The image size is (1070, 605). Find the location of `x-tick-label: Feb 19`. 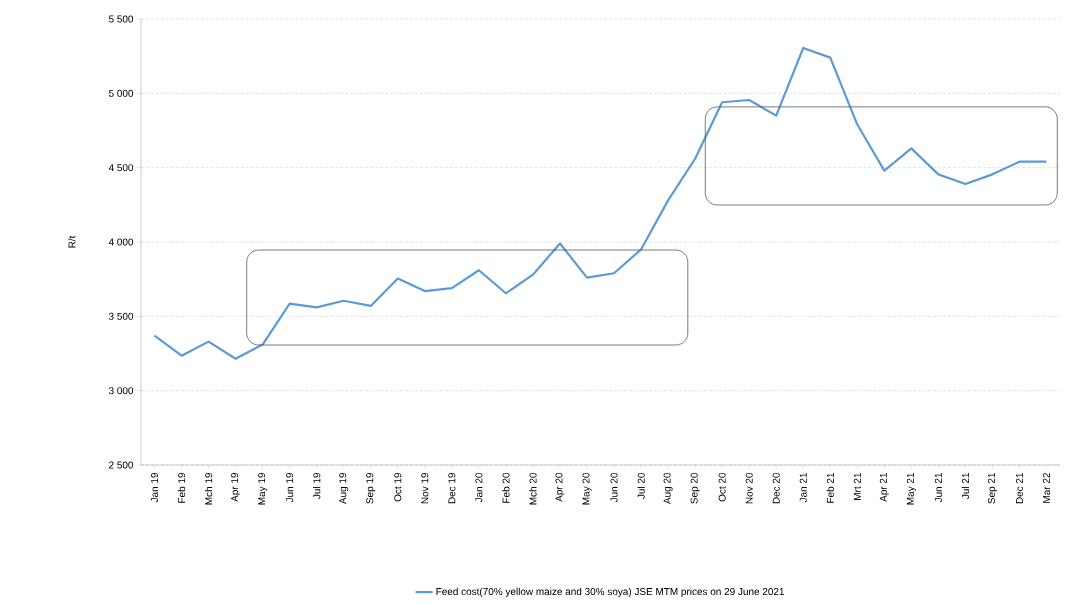

x-tick-label: Feb 19 is located at coordinates (181, 487).